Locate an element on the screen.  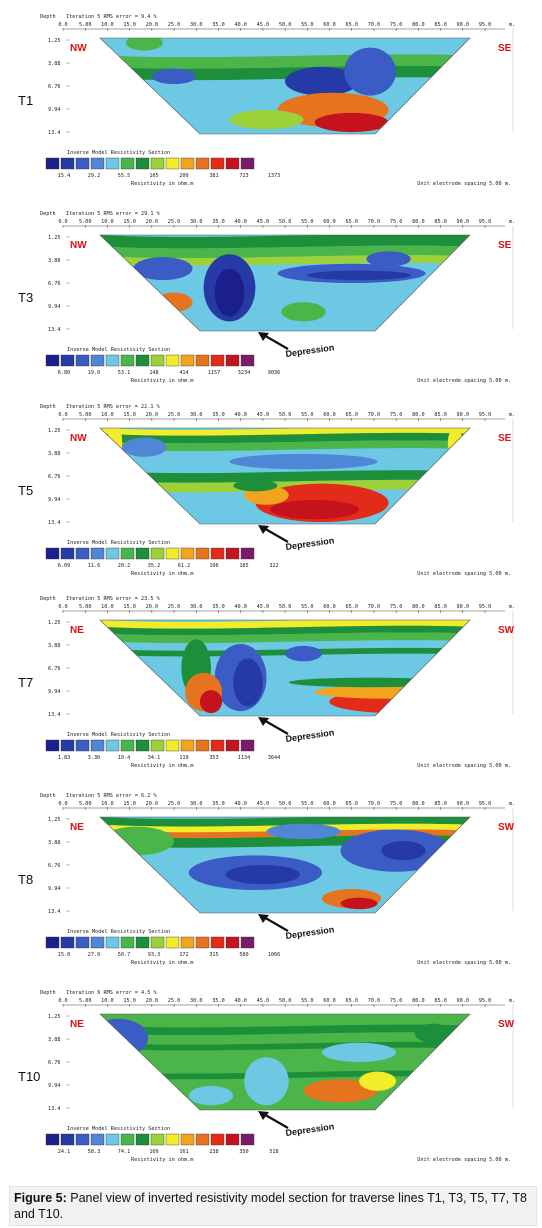
legend-value: 11.6 is located at coordinates (94, 566).